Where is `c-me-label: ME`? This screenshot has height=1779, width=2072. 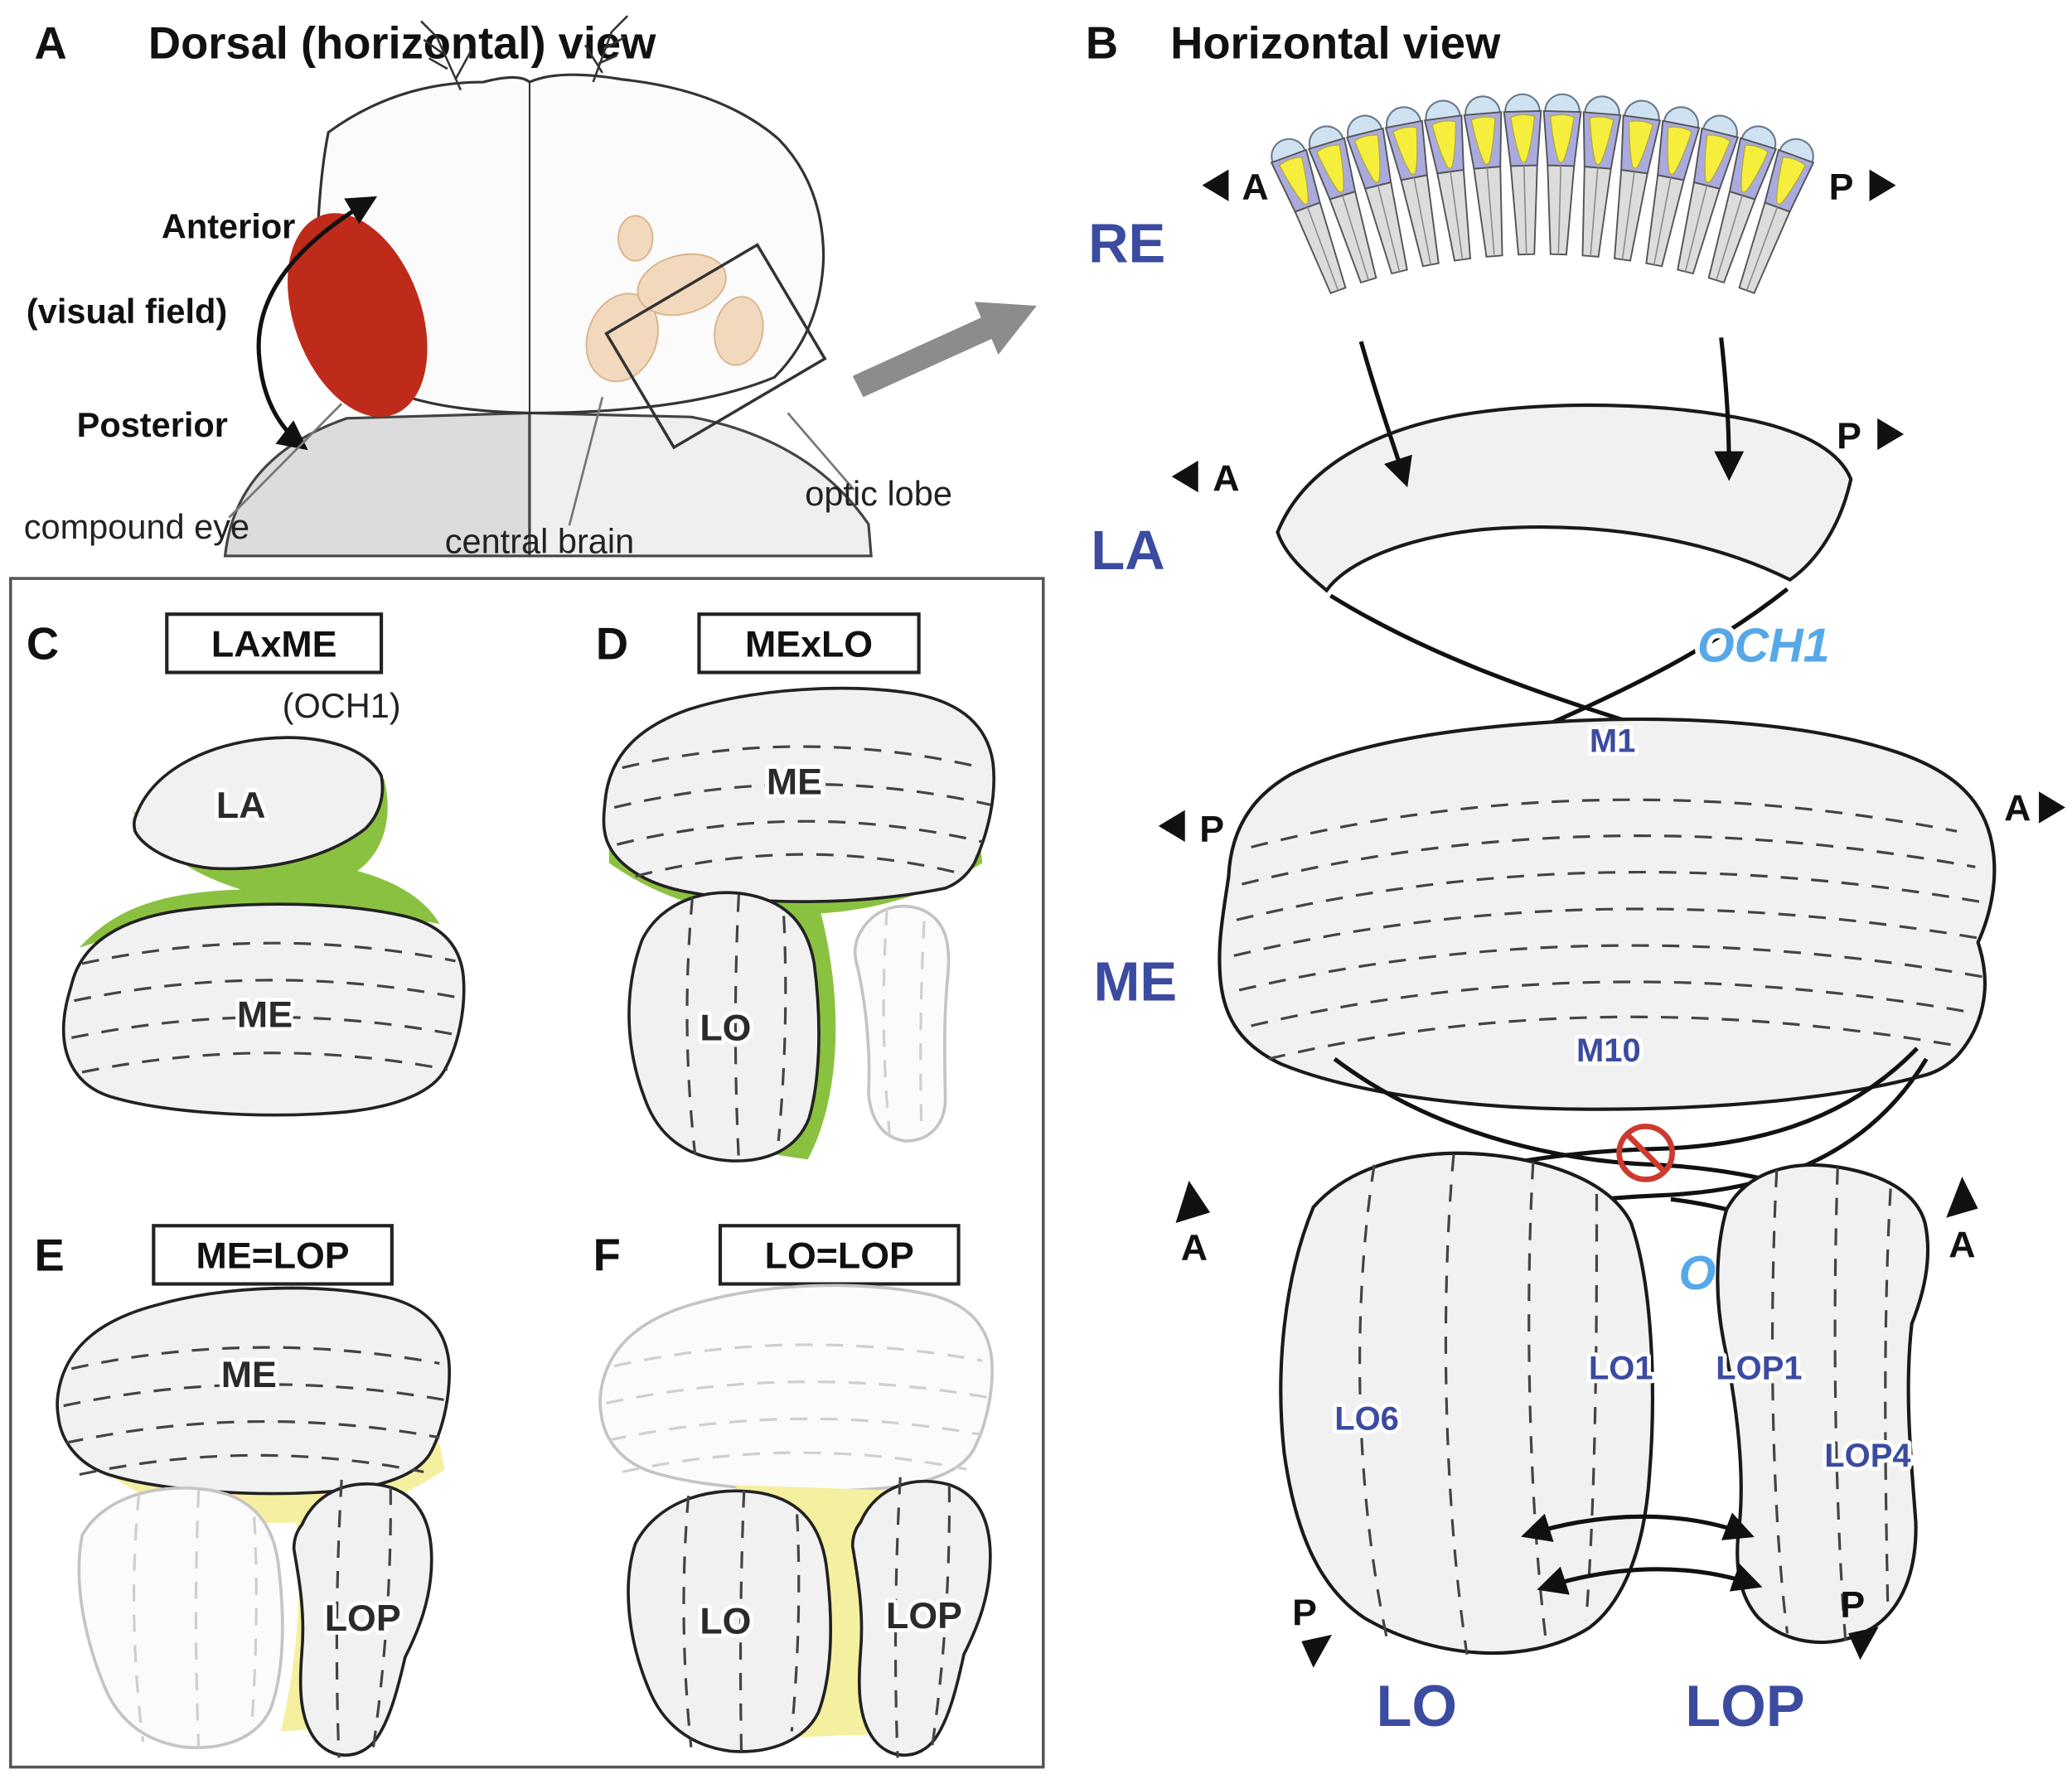
c-me-label: ME is located at coordinates (265, 1015).